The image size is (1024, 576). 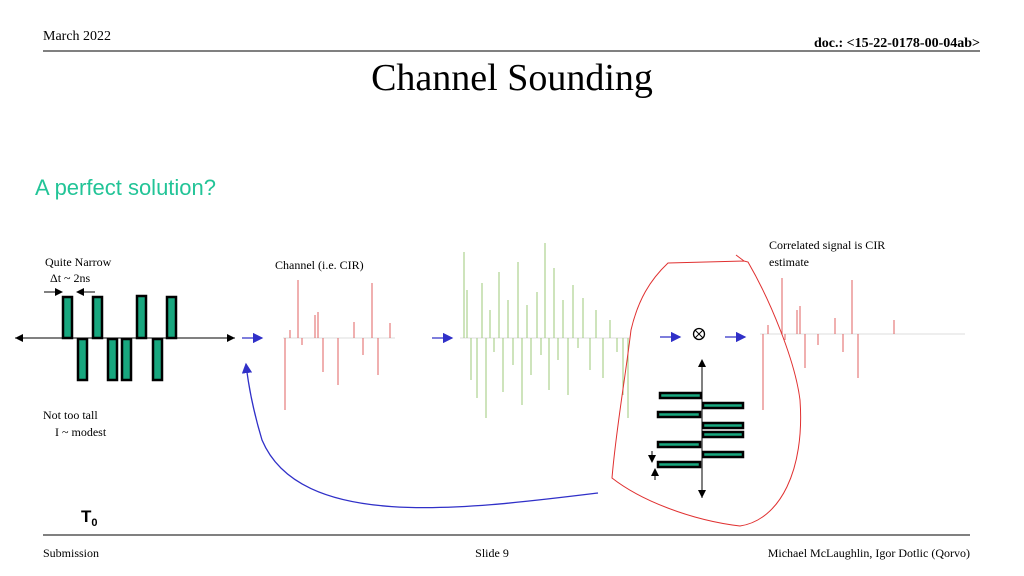 What do you see at coordinates (70, 415) in the screenshot?
I see `label: Not too tall` at bounding box center [70, 415].